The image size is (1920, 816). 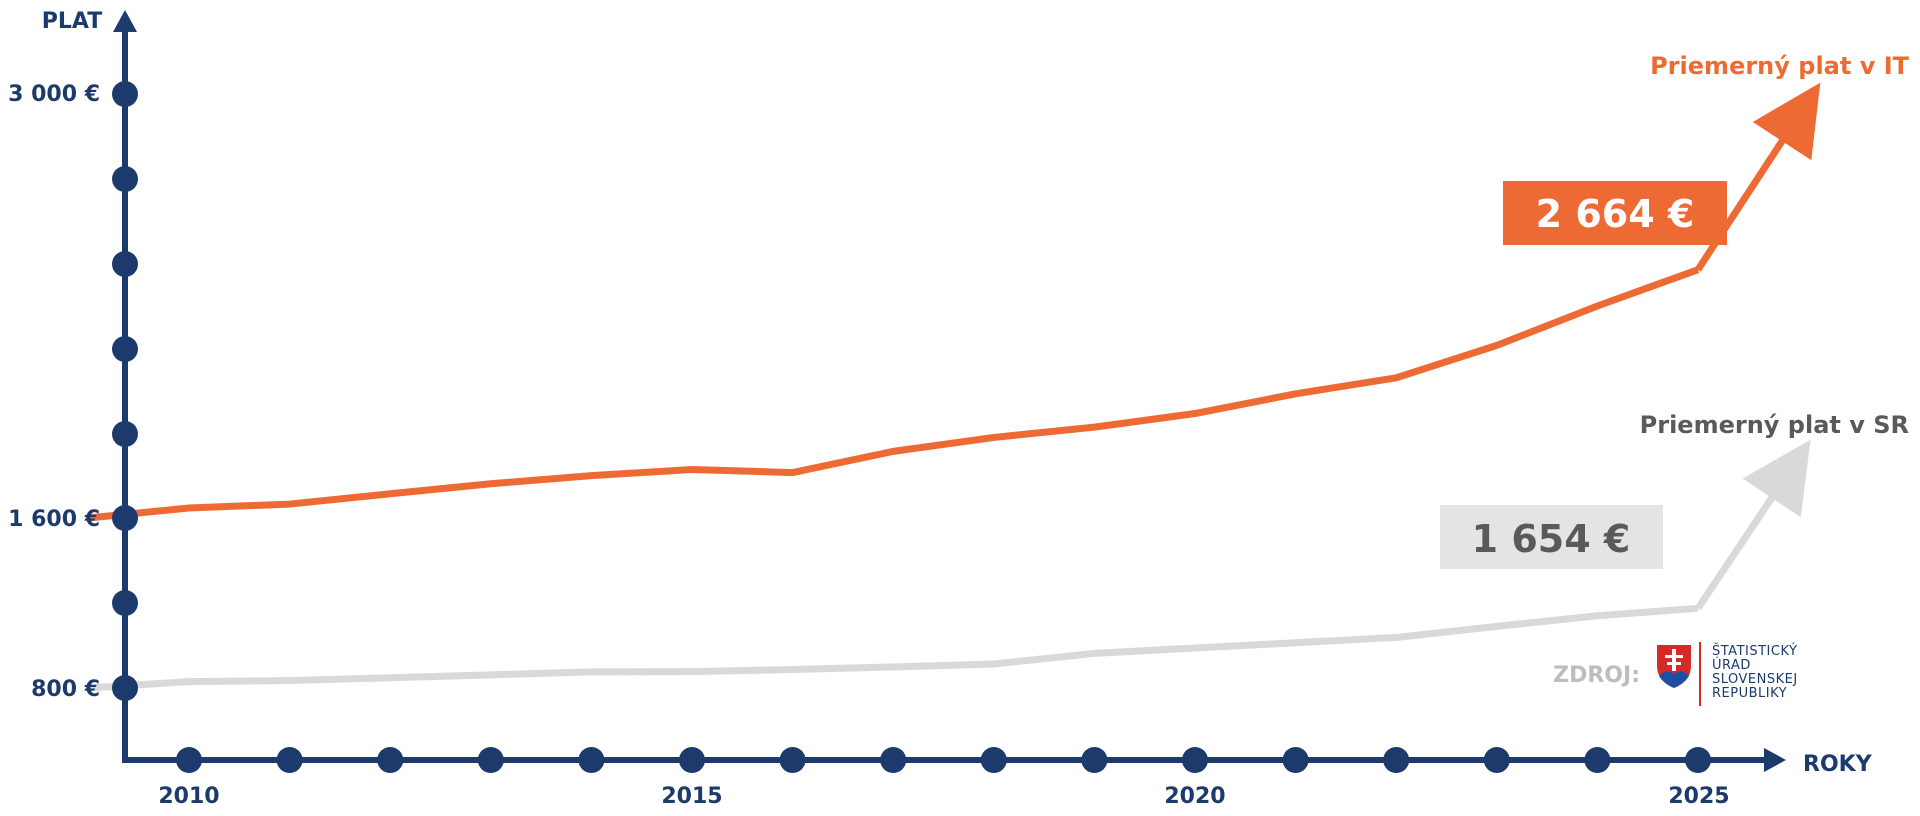 I want to click on sr-value-label: 1 654 €, so click(x=1551, y=539).